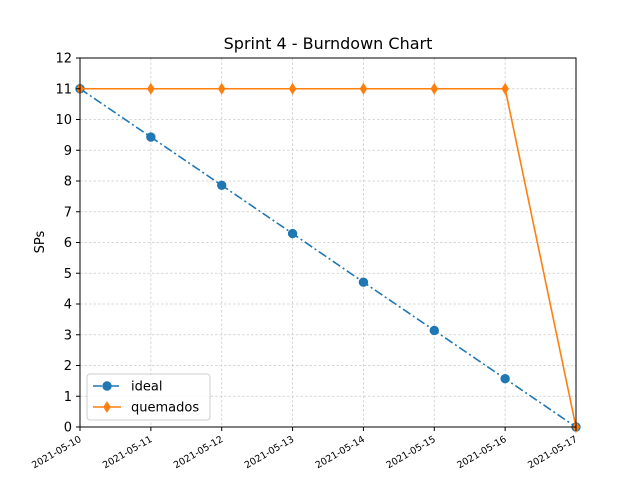  Describe the element at coordinates (68, 212) in the screenshot. I see `y-tick-label: 7` at that location.